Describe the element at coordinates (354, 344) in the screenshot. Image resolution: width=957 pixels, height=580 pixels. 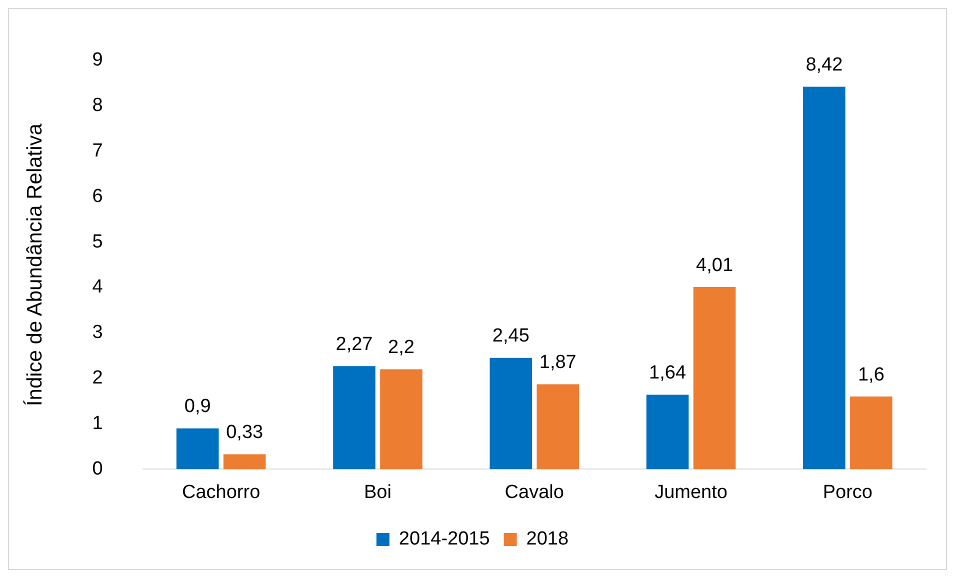
I see `data-label: 2,27` at that location.